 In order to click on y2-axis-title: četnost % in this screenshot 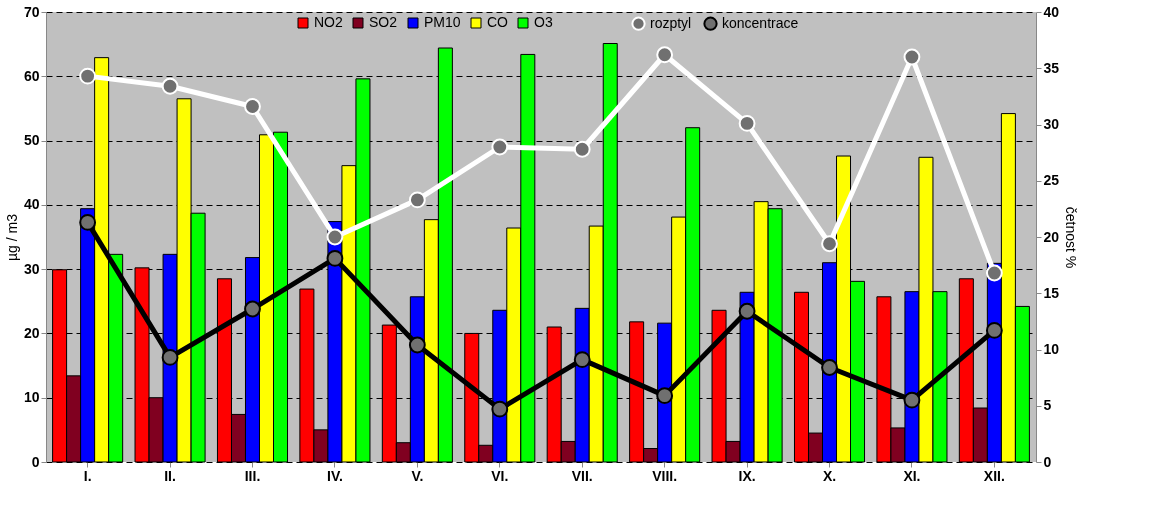, I will do `click(1071, 237)`.